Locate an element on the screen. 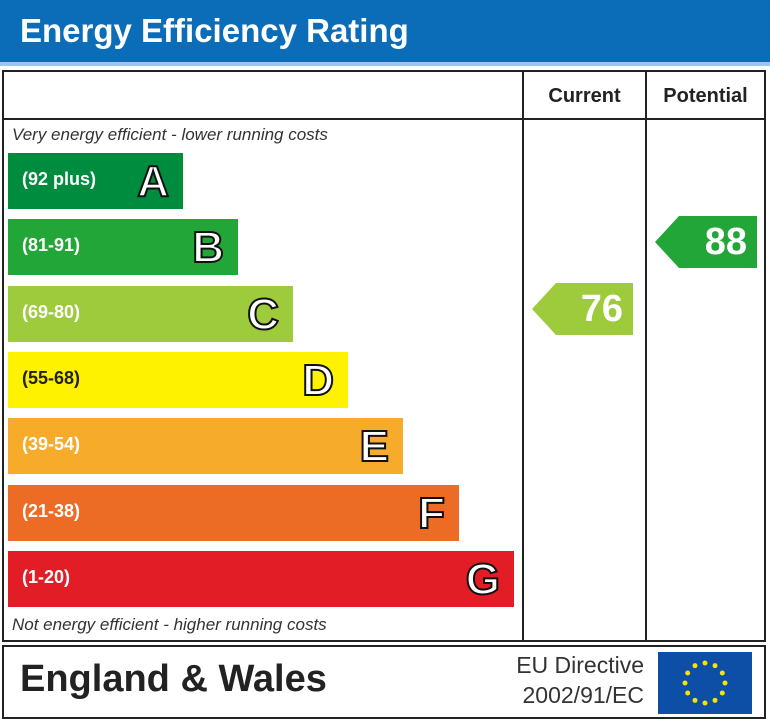 The height and width of the screenshot is (722, 770). band-letter: G is located at coordinates (483, 579).